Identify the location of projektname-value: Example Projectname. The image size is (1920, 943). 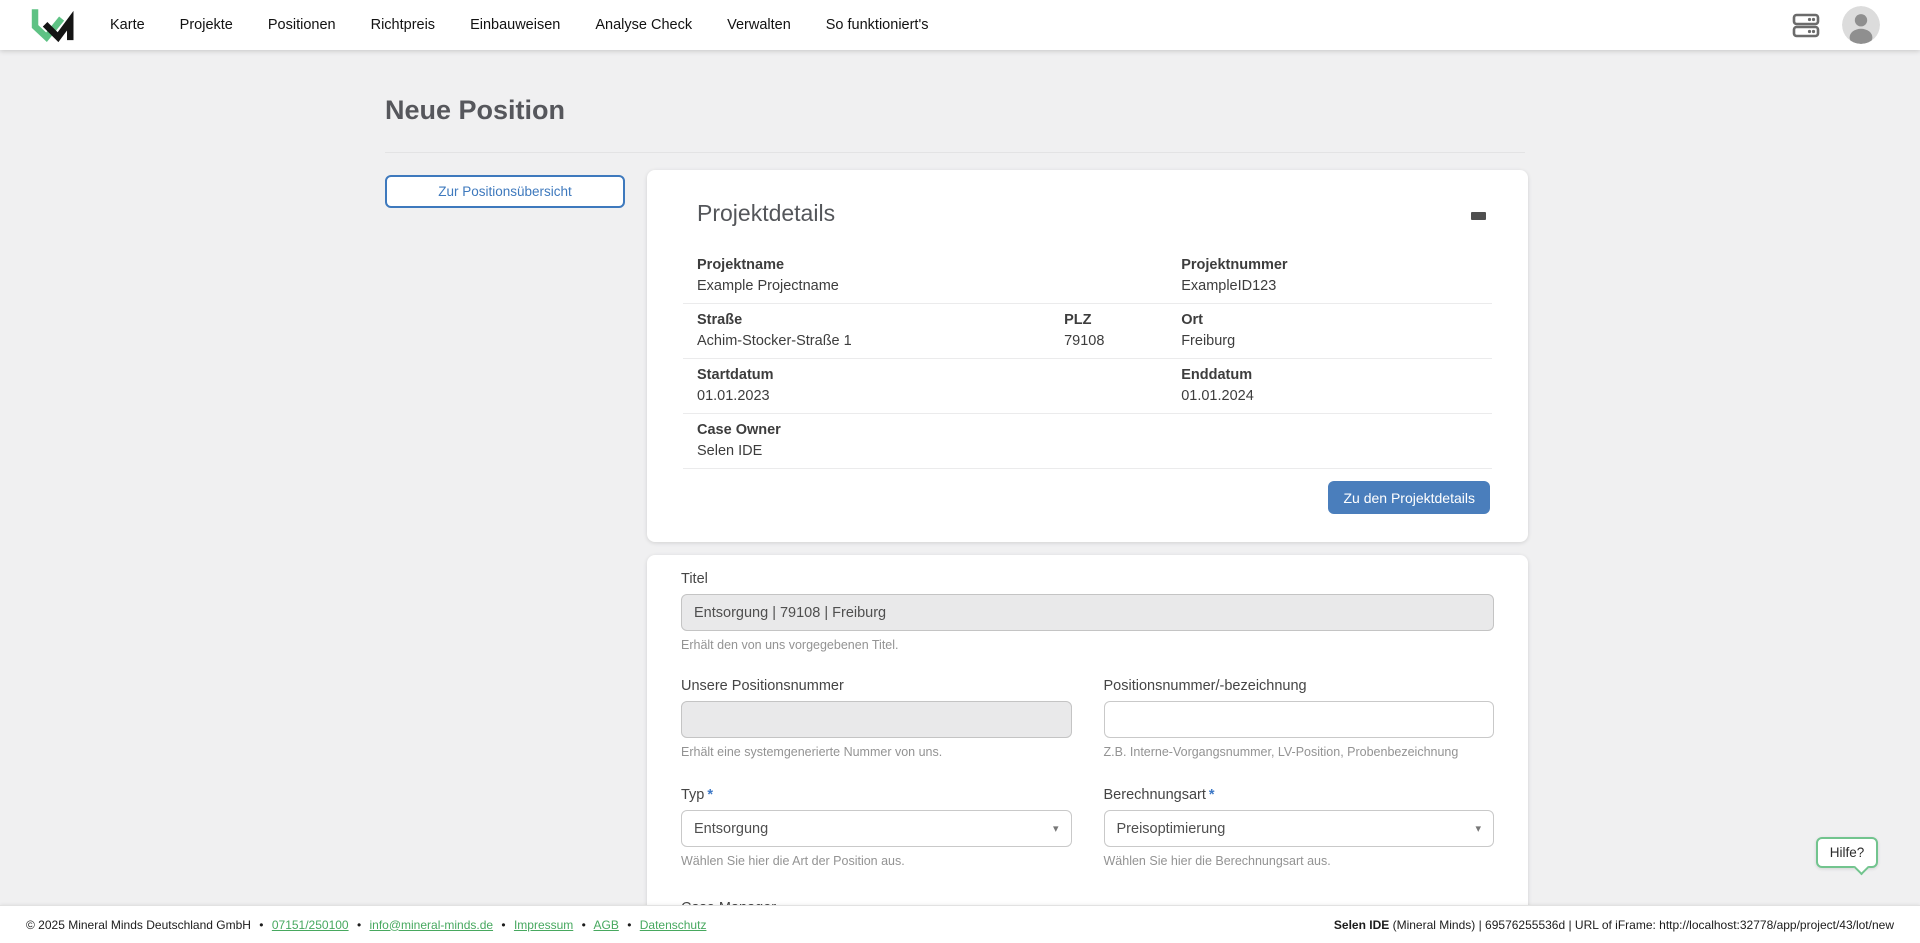
(768, 286).